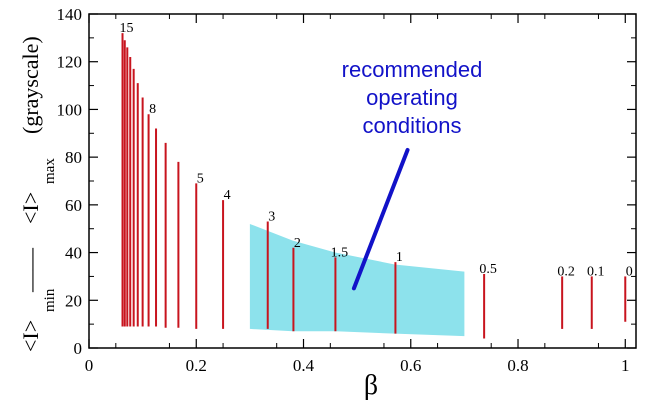  What do you see at coordinates (70, 109) in the screenshot?
I see `y-tick-label: 100` at bounding box center [70, 109].